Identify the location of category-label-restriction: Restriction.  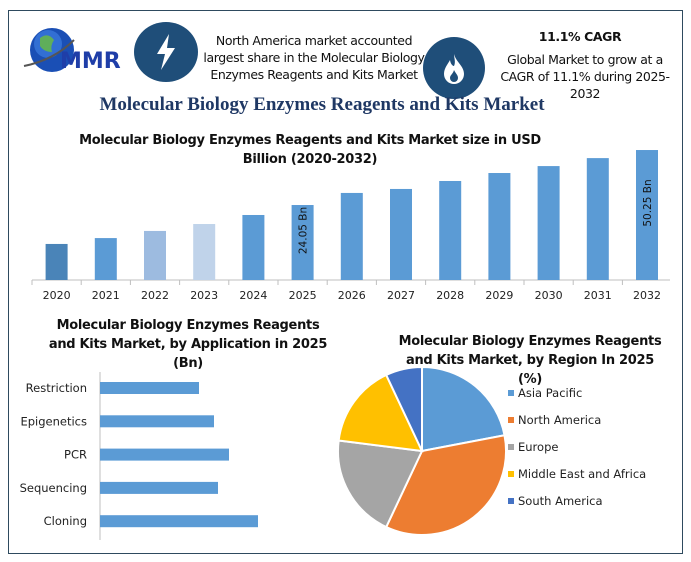
(56, 388).